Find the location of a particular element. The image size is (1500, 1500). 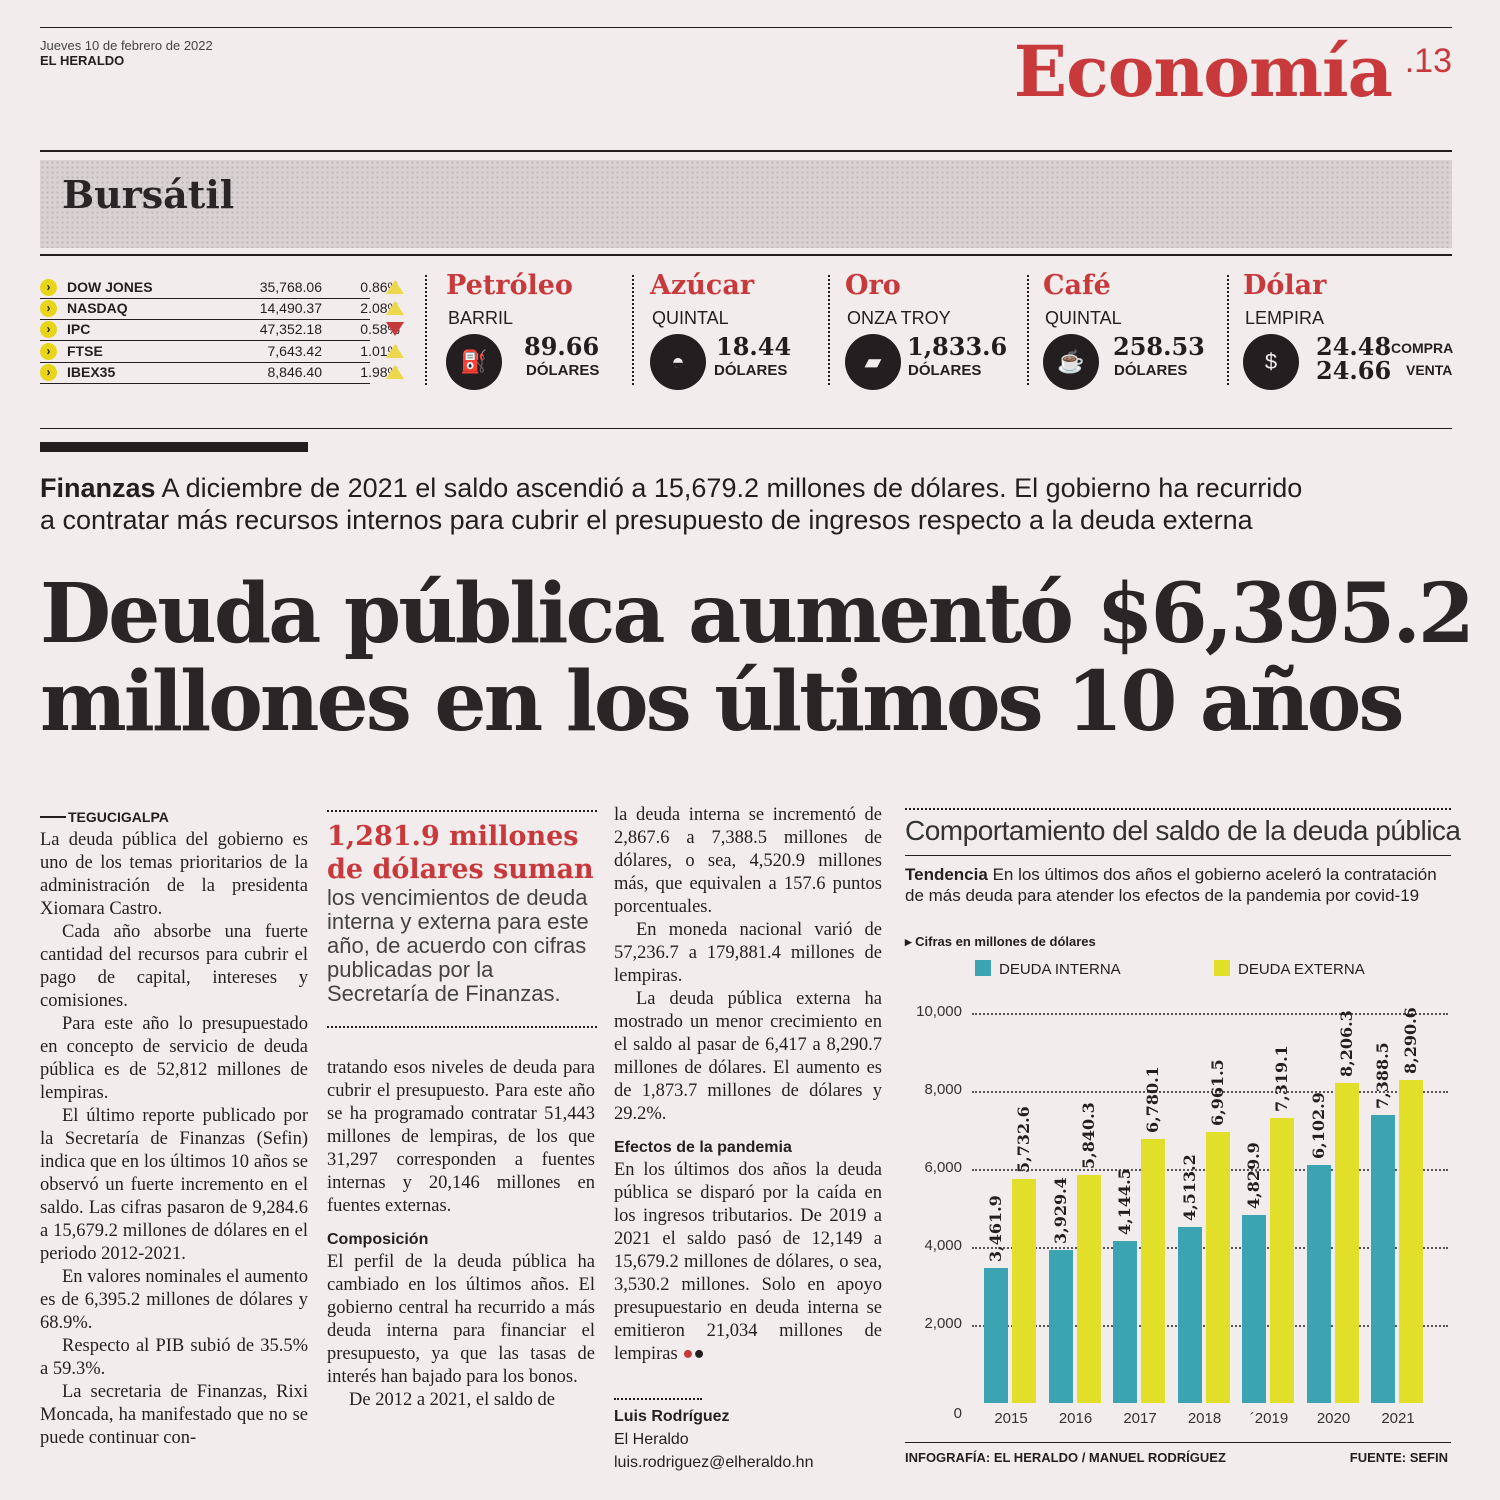

x-tick-label: 2020 is located at coordinates (1333, 1418).